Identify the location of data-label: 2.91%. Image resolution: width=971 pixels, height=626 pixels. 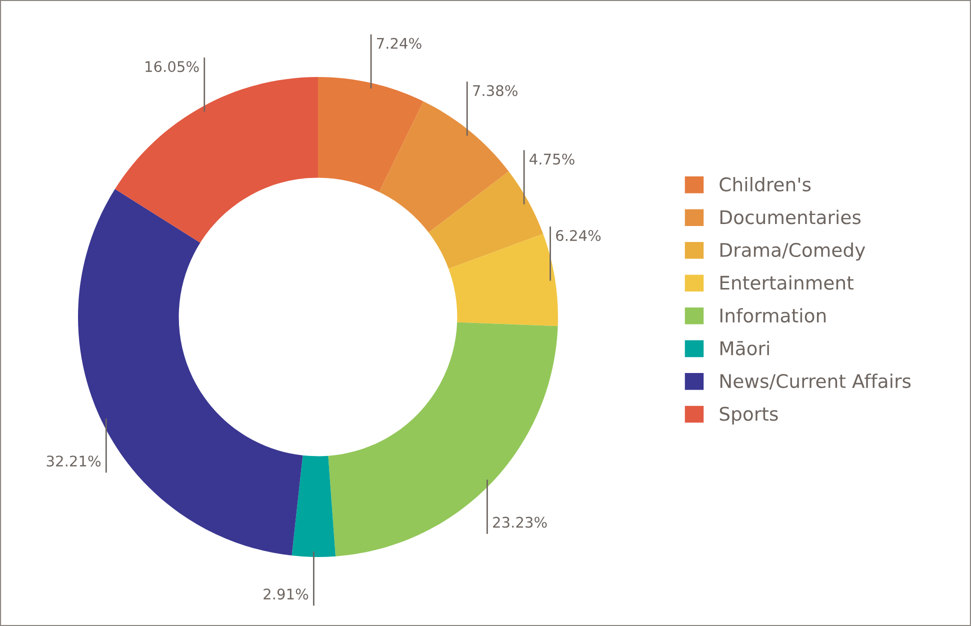
(286, 594).